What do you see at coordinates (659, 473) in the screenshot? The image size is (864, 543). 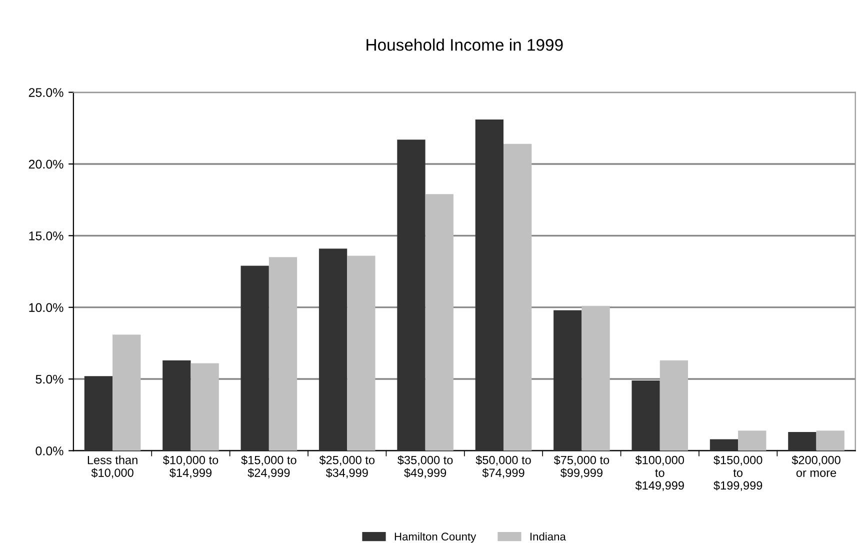 I see `x-tick-label: $100,000 to $149,999` at bounding box center [659, 473].